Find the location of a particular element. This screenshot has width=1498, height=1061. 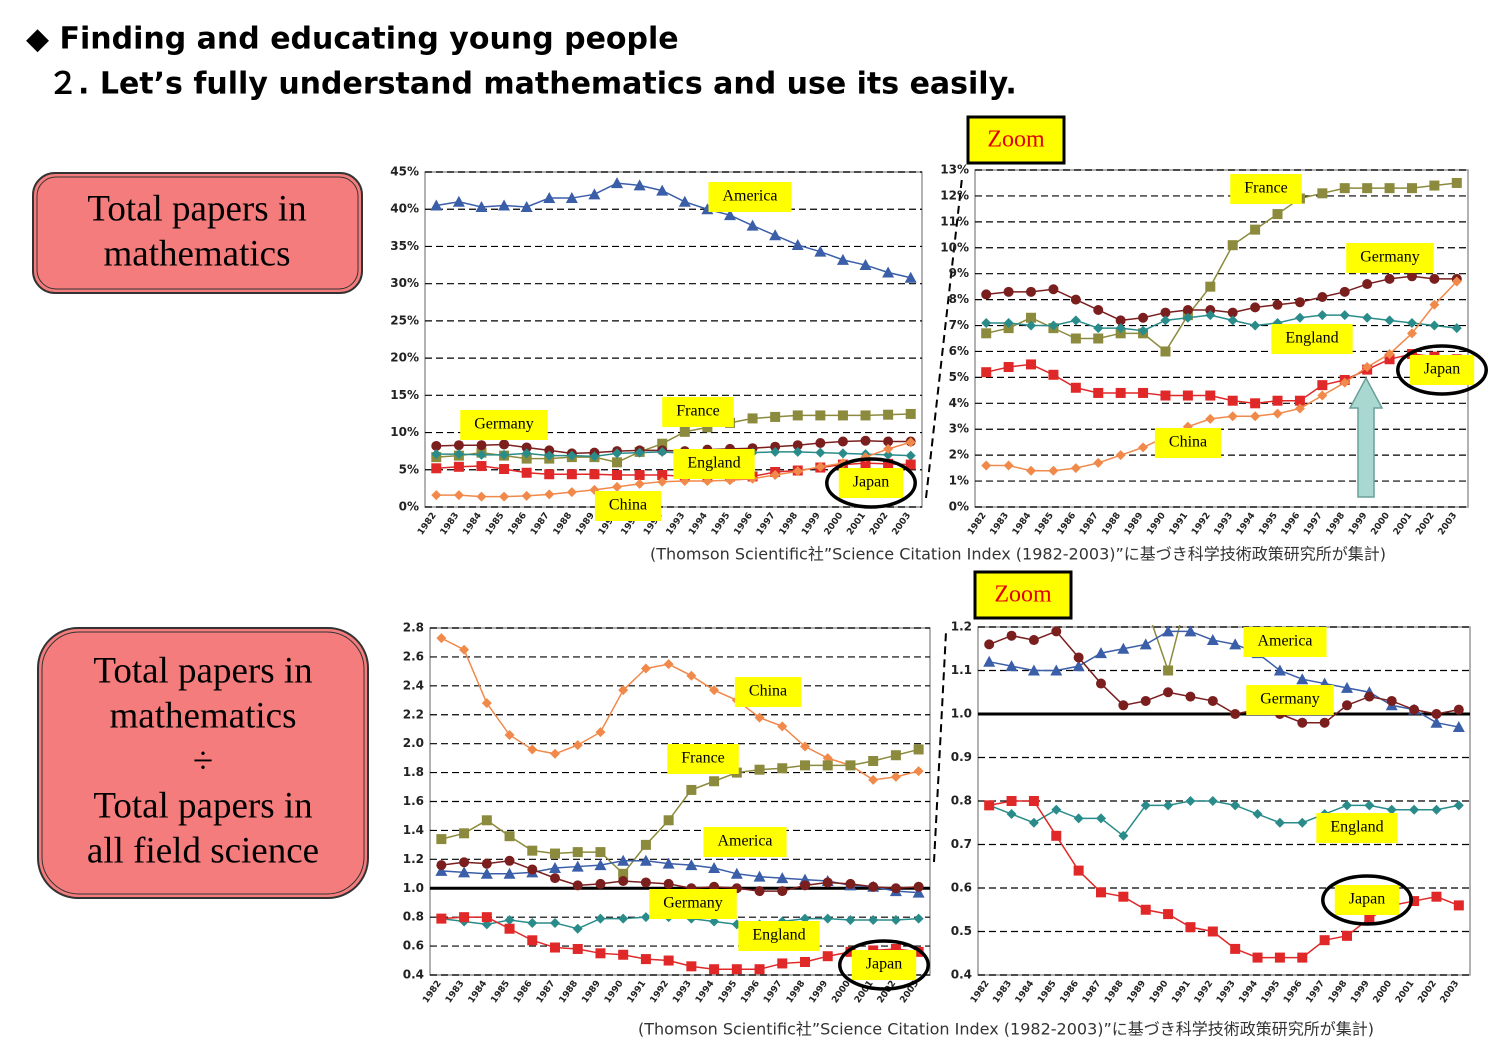

series-label: Japan is located at coordinates (884, 964).